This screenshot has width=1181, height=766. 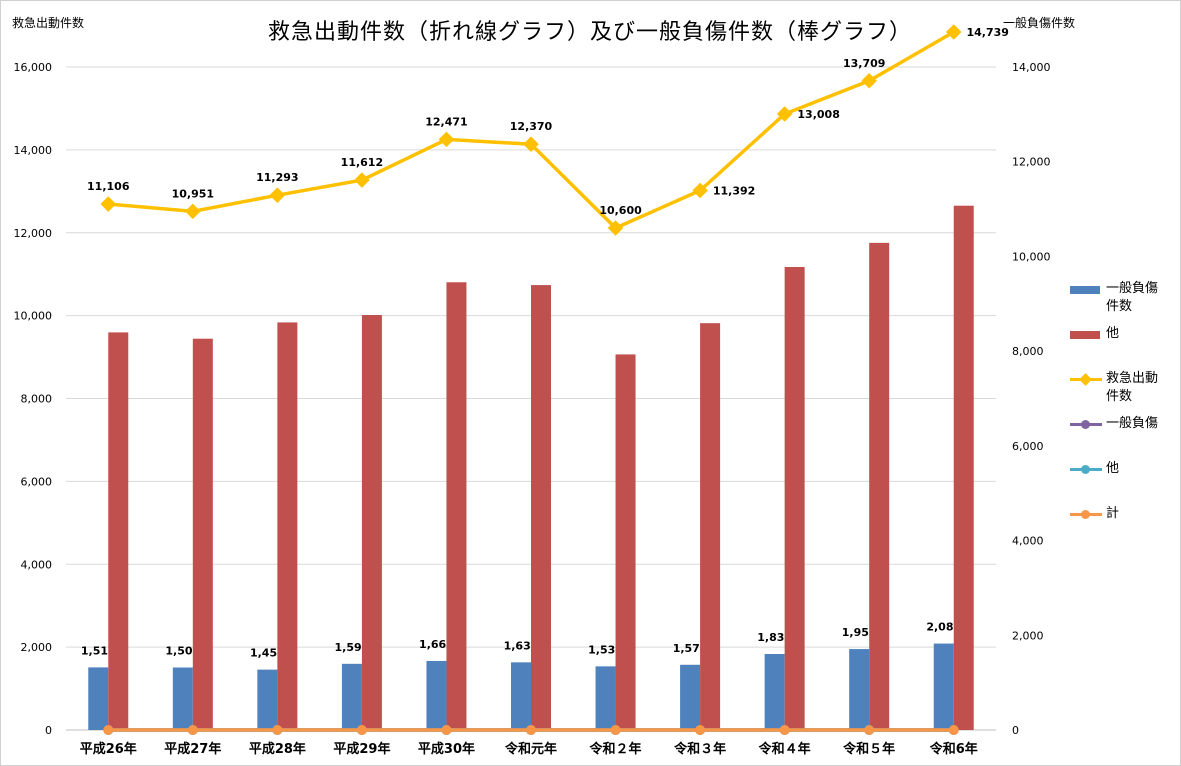 I want to click on right-tick-label: 0, so click(x=1015, y=730).